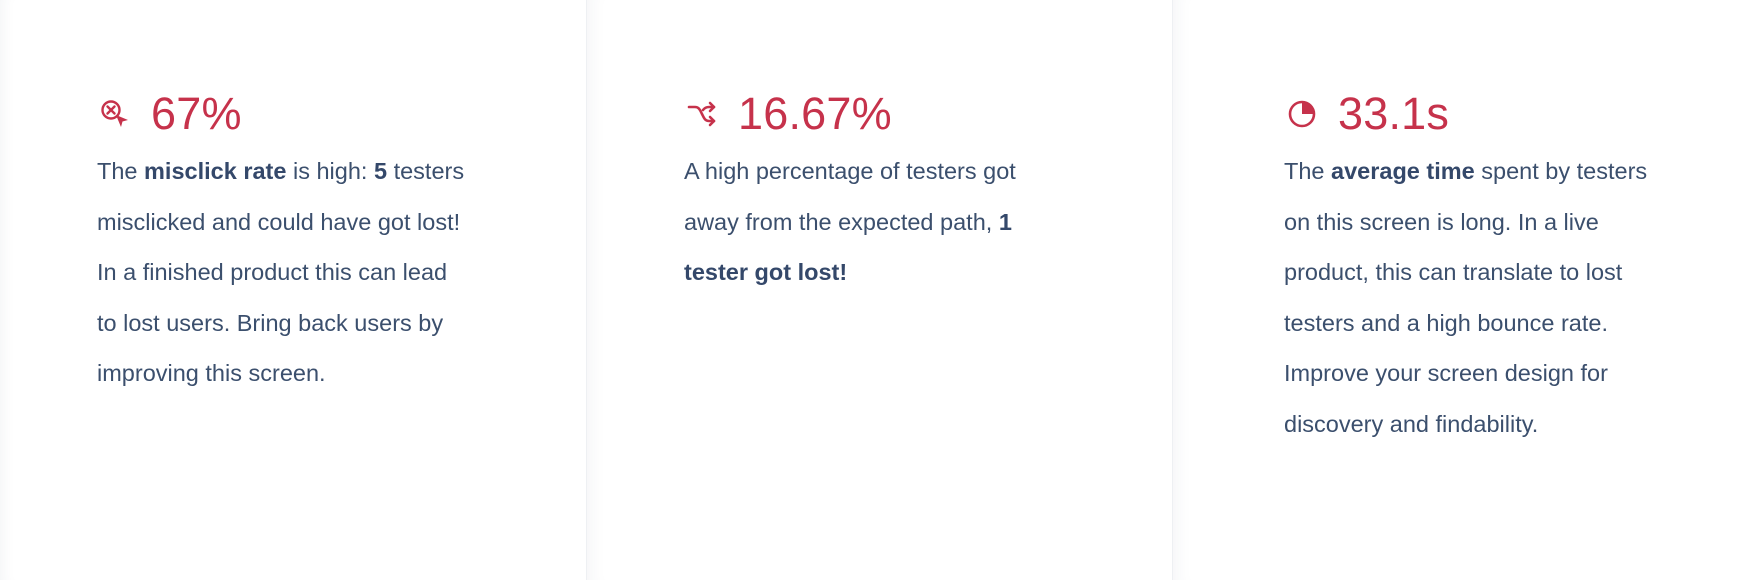 The width and height of the screenshot is (1740, 580). I want to click on metric-header: 16.67%, so click(928, 114).